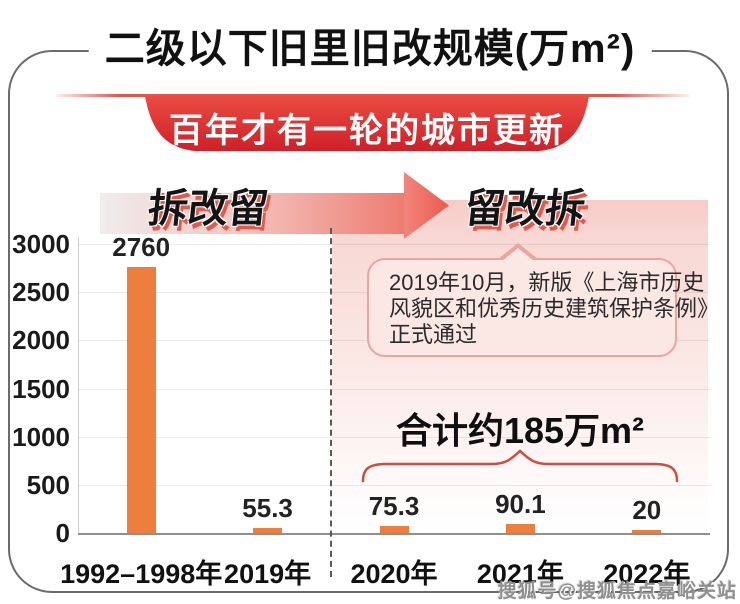  I want to click on y-tick-label: 3000, so click(41, 244).